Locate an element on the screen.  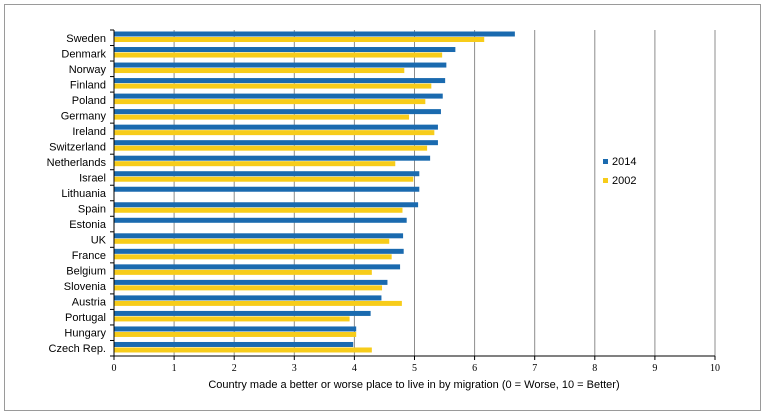
bar-portugal-2014 is located at coordinates (242, 313).